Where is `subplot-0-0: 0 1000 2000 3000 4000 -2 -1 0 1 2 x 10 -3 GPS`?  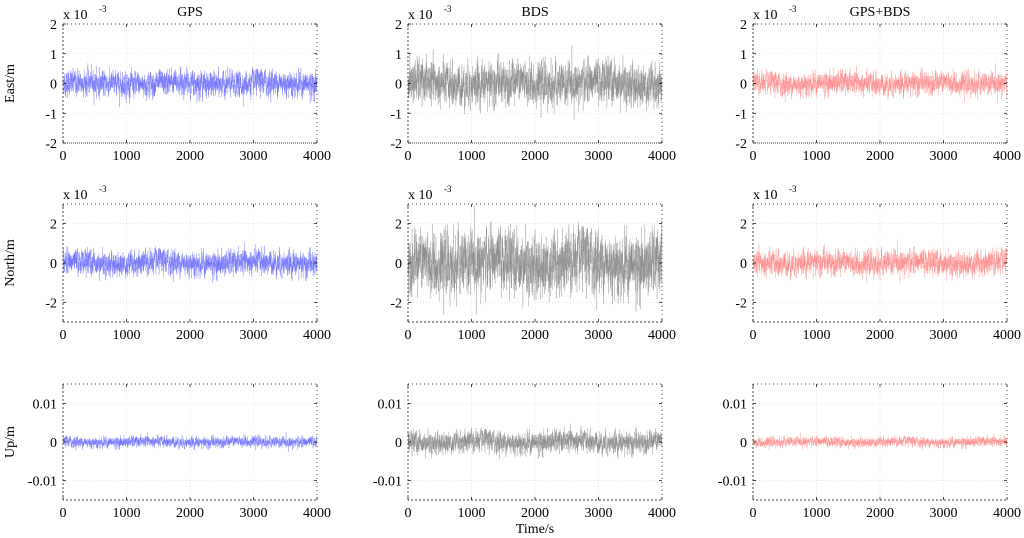 subplot-0-0: 0 1000 2000 3000 4000 -2 -1 0 1 2 x 10 -3 GPS is located at coordinates (188, 84).